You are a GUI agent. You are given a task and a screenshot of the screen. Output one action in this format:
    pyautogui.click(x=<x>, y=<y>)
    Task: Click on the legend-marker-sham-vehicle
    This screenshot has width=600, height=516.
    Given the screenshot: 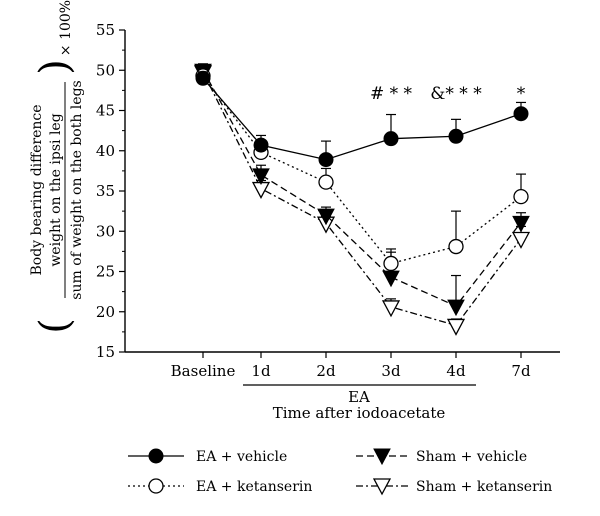 What is the action you would take?
    pyautogui.click(x=382, y=457)
    